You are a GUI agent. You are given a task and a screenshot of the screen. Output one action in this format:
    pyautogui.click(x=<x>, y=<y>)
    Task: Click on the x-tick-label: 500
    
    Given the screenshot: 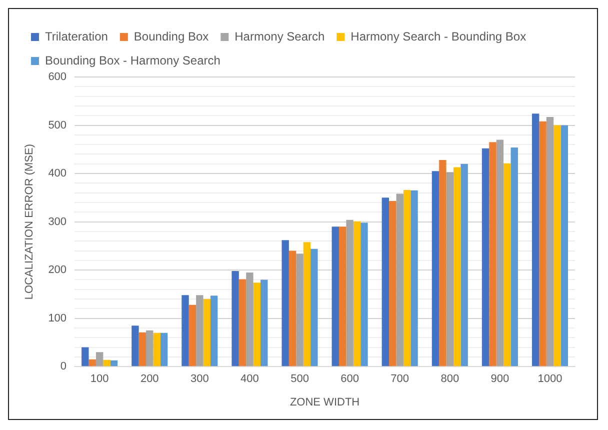 What is the action you would take?
    pyautogui.click(x=299, y=379)
    